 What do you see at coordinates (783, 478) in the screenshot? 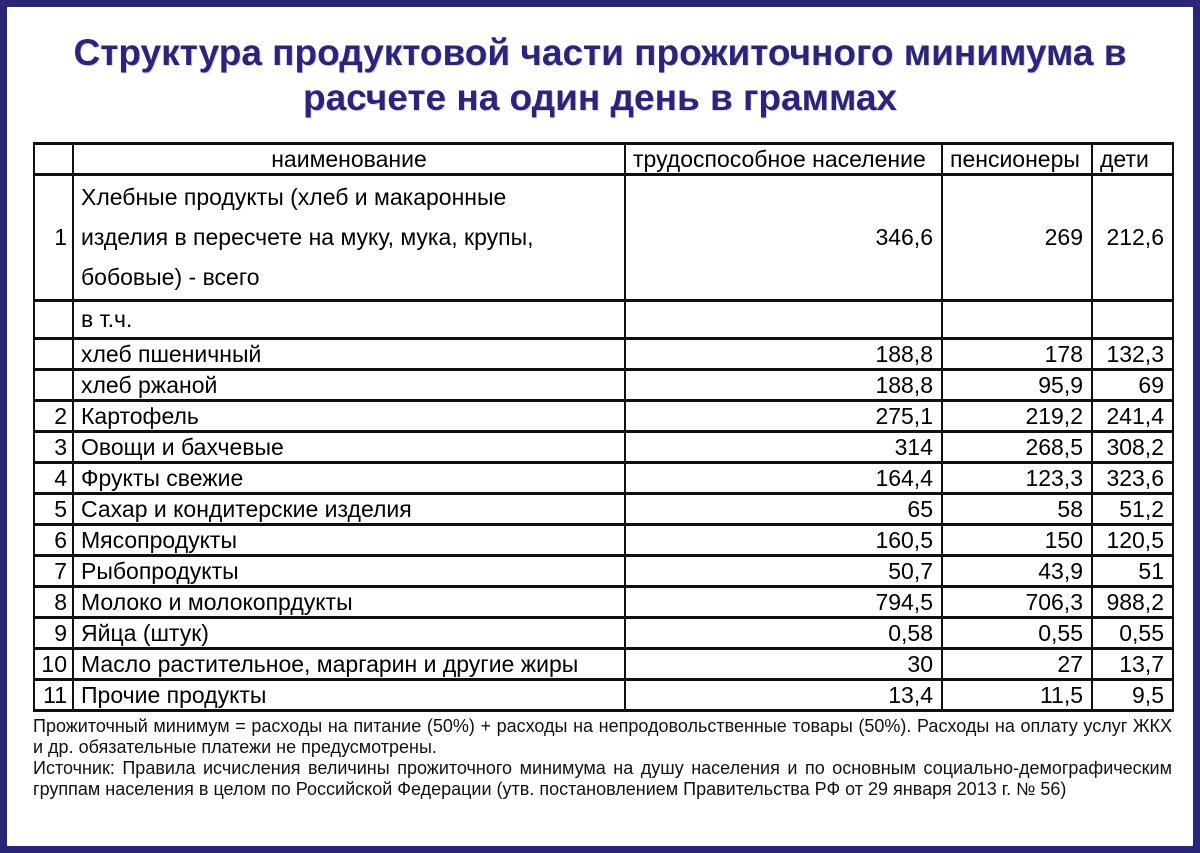
I see `workers-value-cell: 164,4` at bounding box center [783, 478].